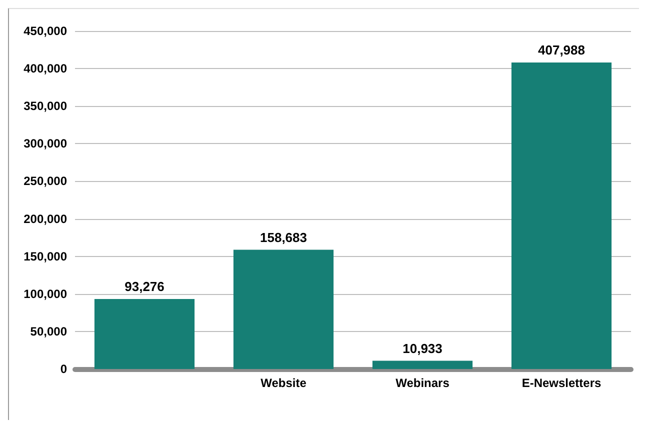  Describe the element at coordinates (144, 286) in the screenshot. I see `data-label: 93,276` at that location.